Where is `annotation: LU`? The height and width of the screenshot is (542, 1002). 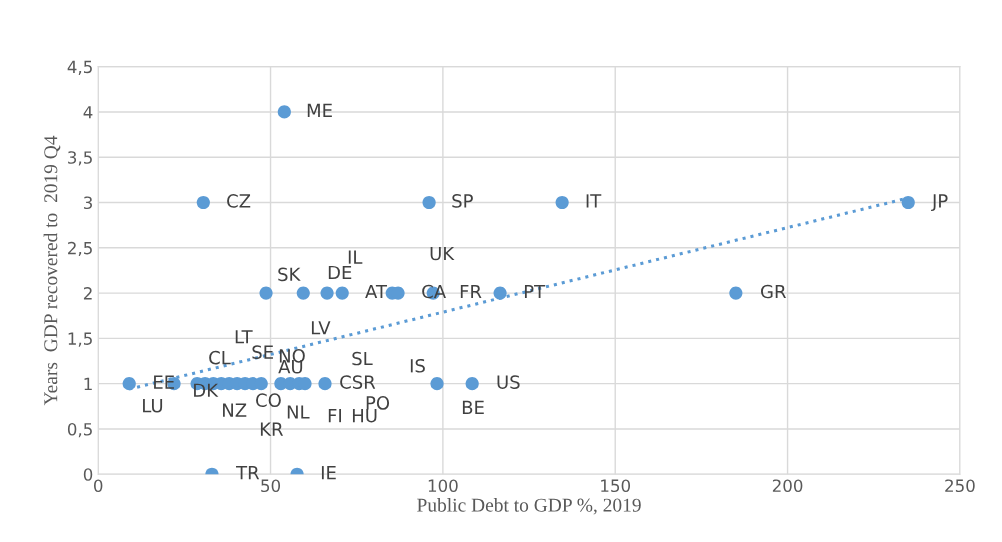
annotation: LU is located at coordinates (153, 406).